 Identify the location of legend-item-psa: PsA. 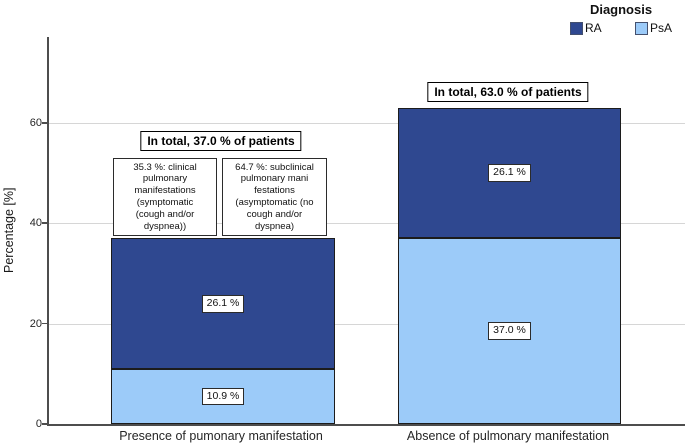
(653, 28).